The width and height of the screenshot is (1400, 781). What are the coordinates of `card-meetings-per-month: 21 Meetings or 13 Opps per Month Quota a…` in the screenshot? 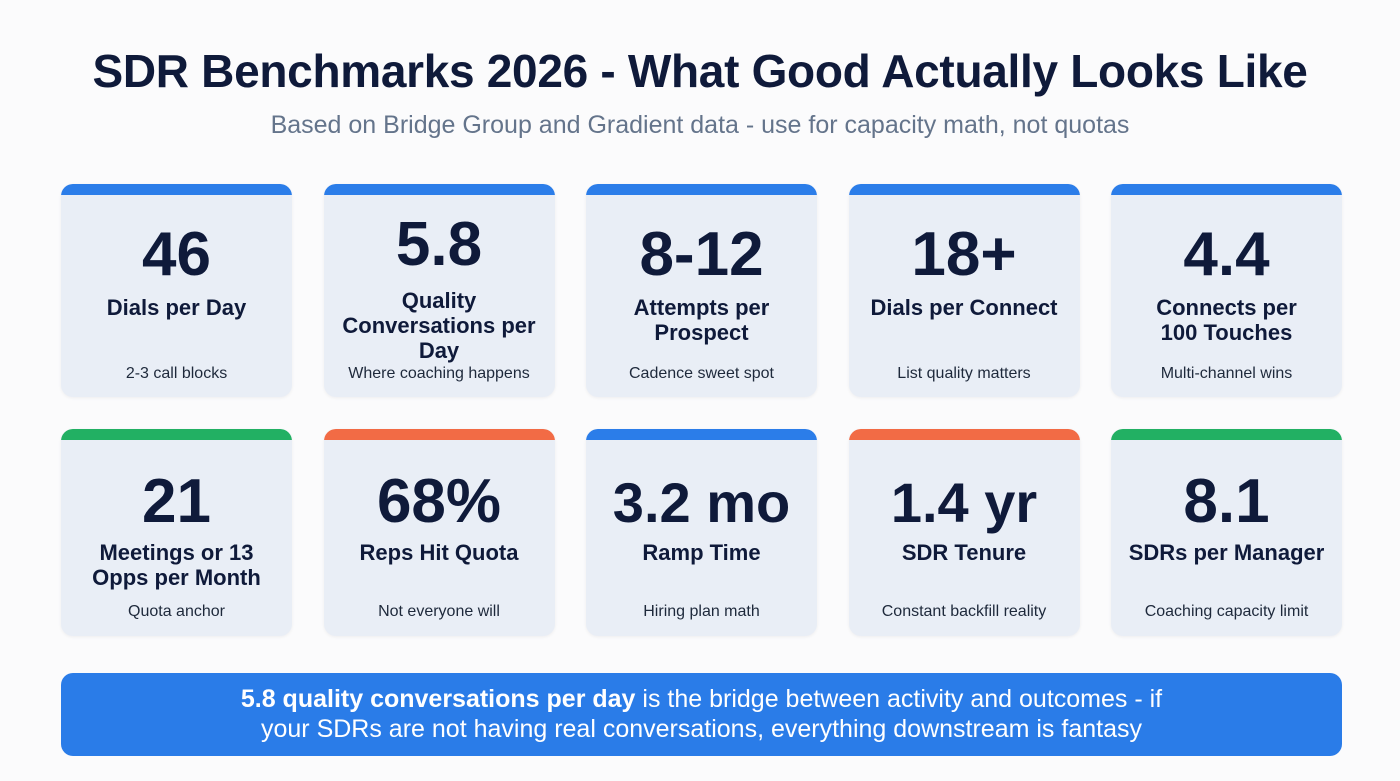 It's located at (176, 532).